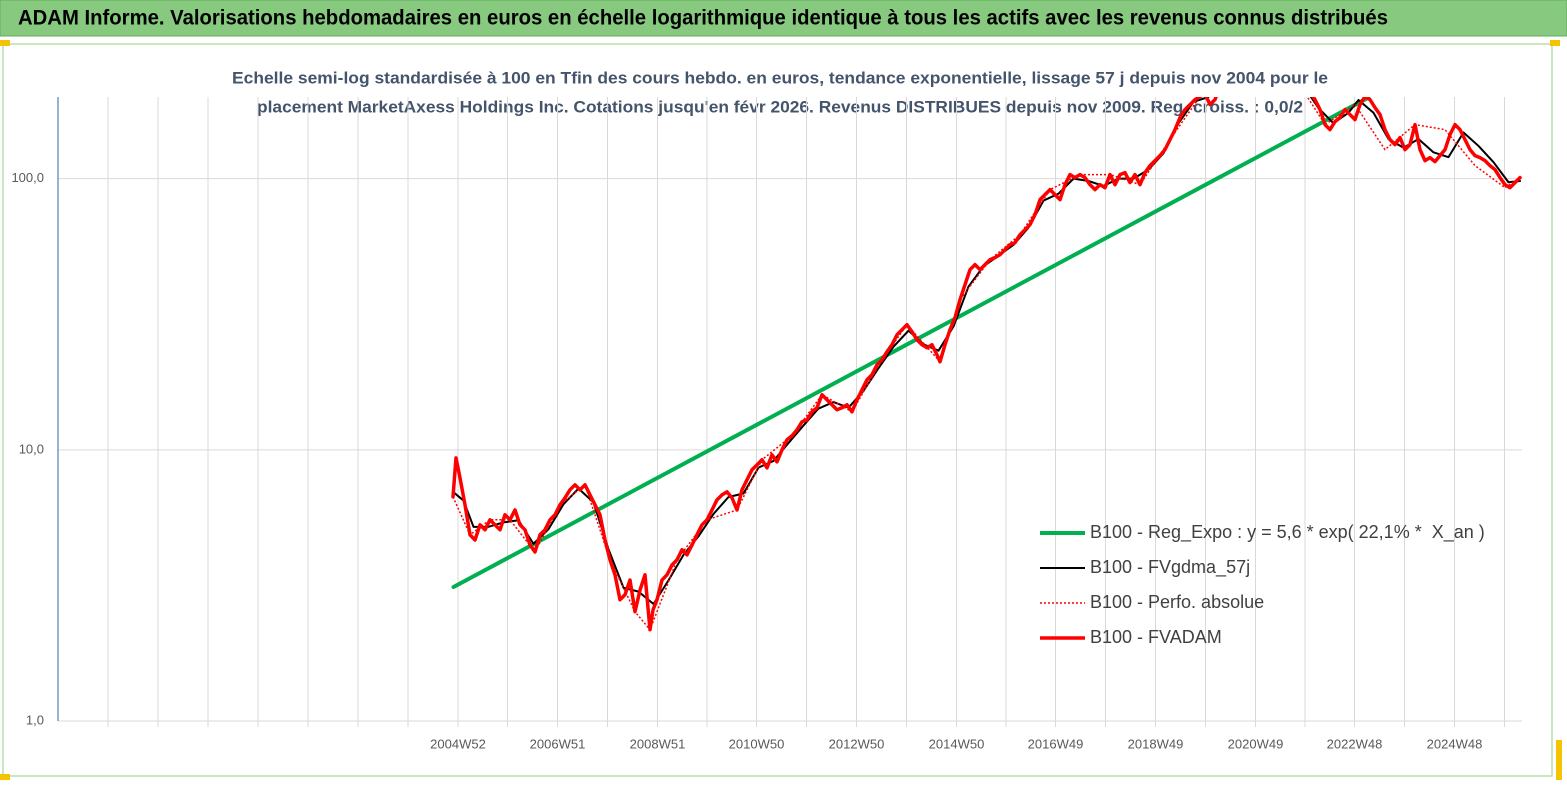  I want to click on y-tick-label: 10,0, so click(31, 448).